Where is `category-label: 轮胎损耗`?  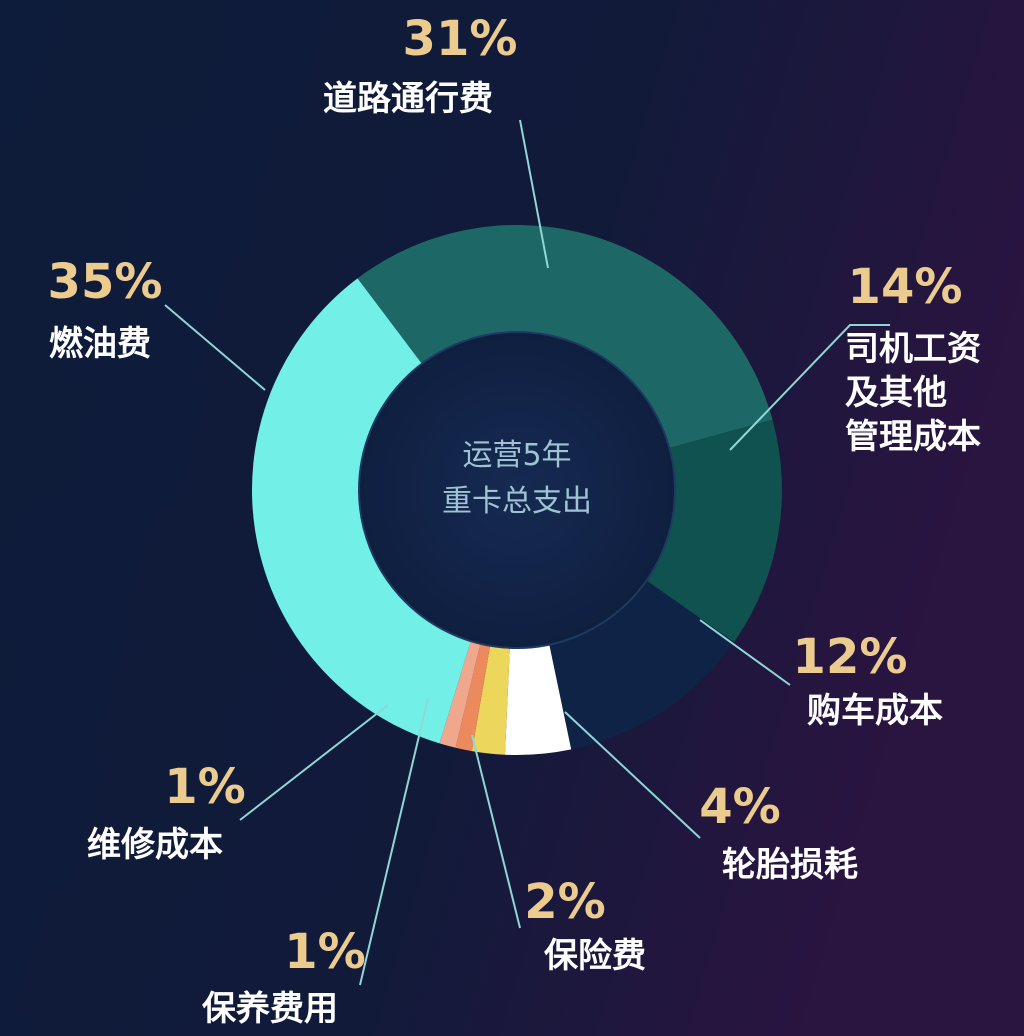 category-label: 轮胎损耗 is located at coordinates (790, 865).